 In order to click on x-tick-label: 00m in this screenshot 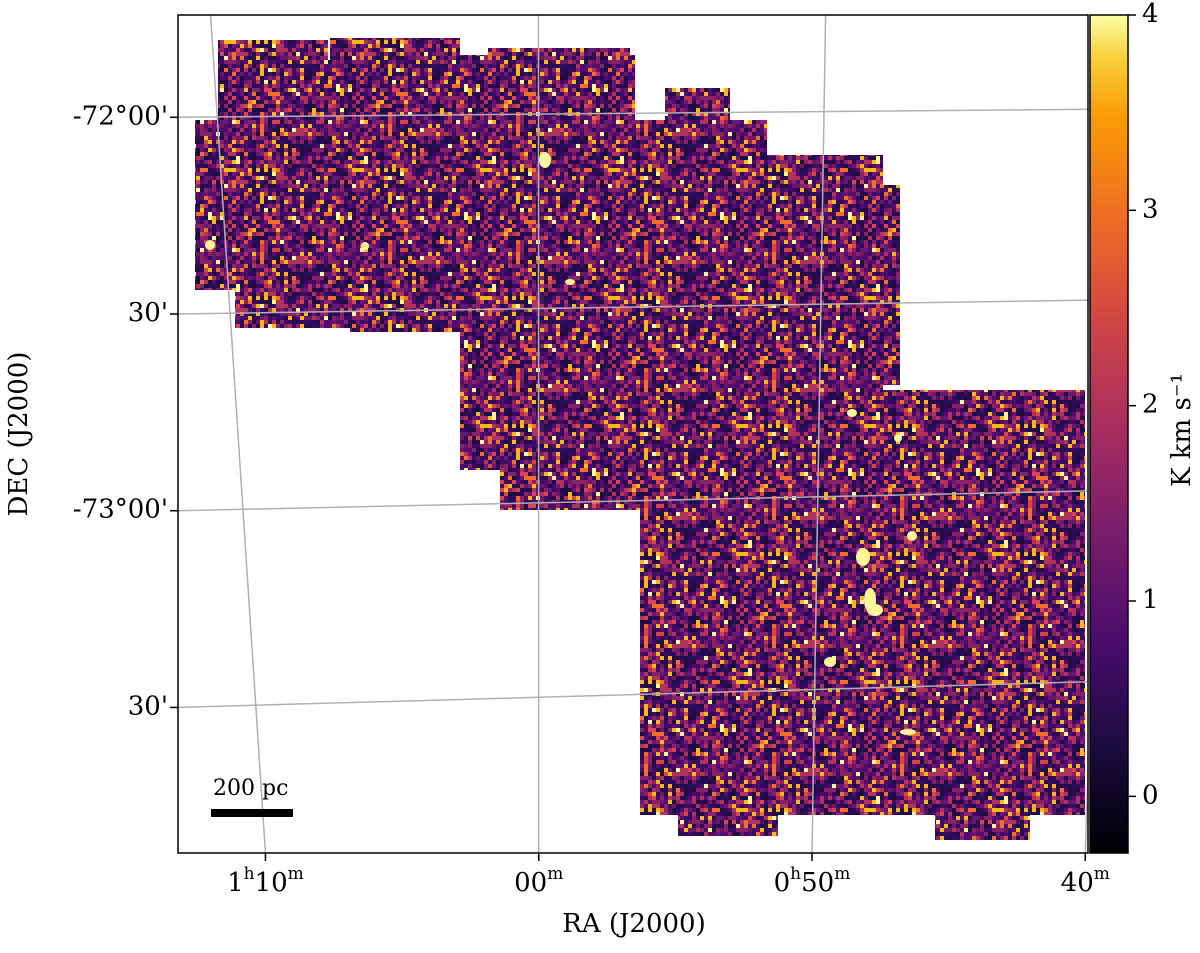, I will do `click(538, 881)`.